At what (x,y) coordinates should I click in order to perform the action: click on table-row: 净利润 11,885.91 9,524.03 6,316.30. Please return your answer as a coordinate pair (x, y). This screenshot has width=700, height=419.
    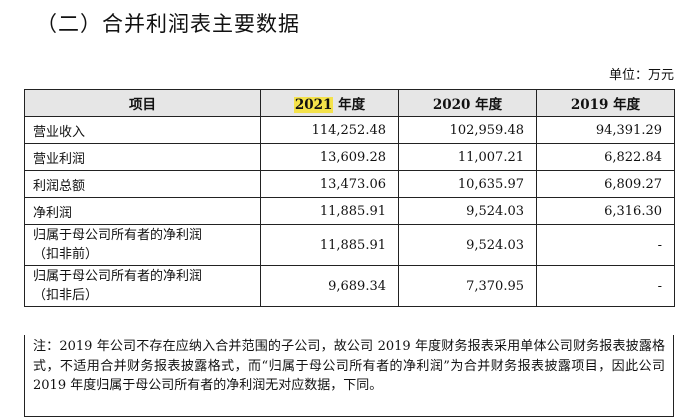
    Looking at the image, I should click on (349, 211).